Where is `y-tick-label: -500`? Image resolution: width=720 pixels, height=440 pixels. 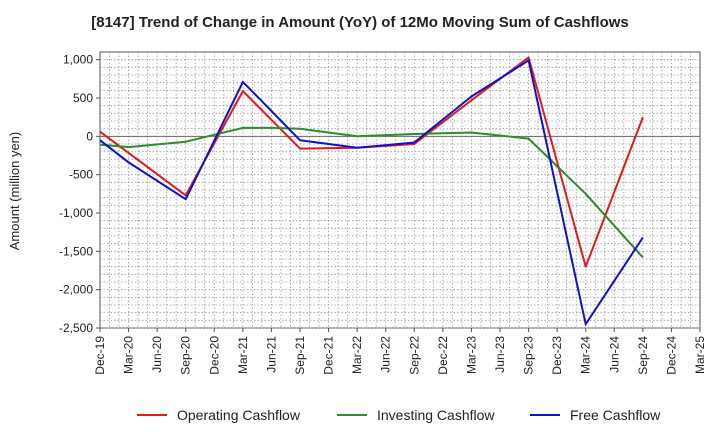
y-tick-label: -500 is located at coordinates (81, 175).